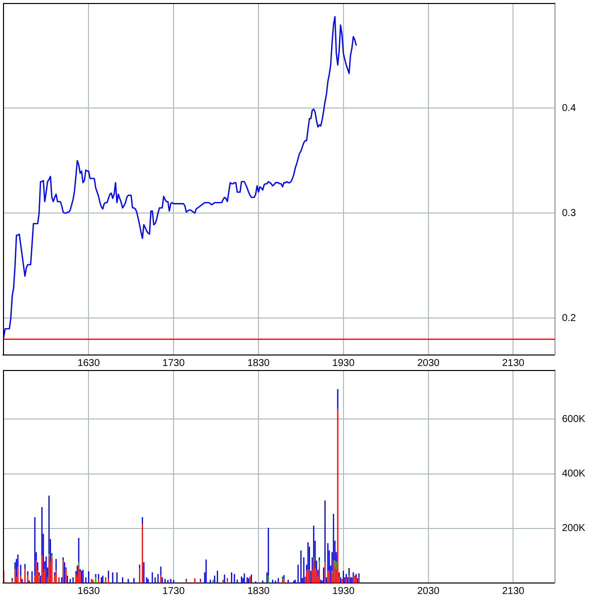 Image resolution: width=600 pixels, height=600 pixels. I want to click on y-tick-label: 400K, so click(574, 474).